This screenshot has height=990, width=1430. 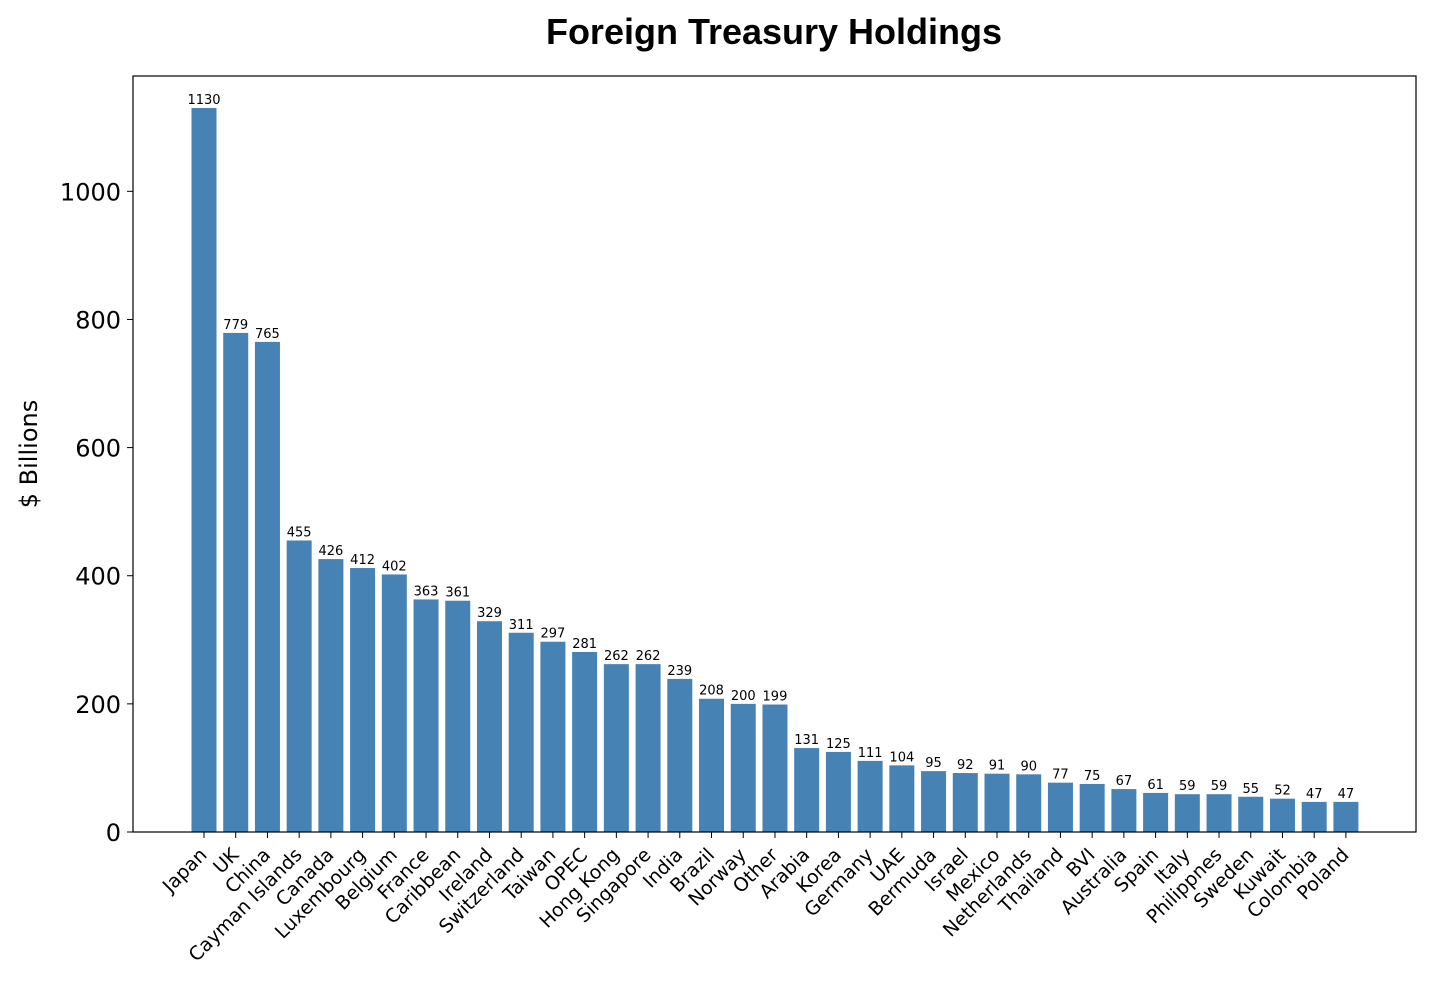 I want to click on bar-taiwan, so click(x=553, y=736).